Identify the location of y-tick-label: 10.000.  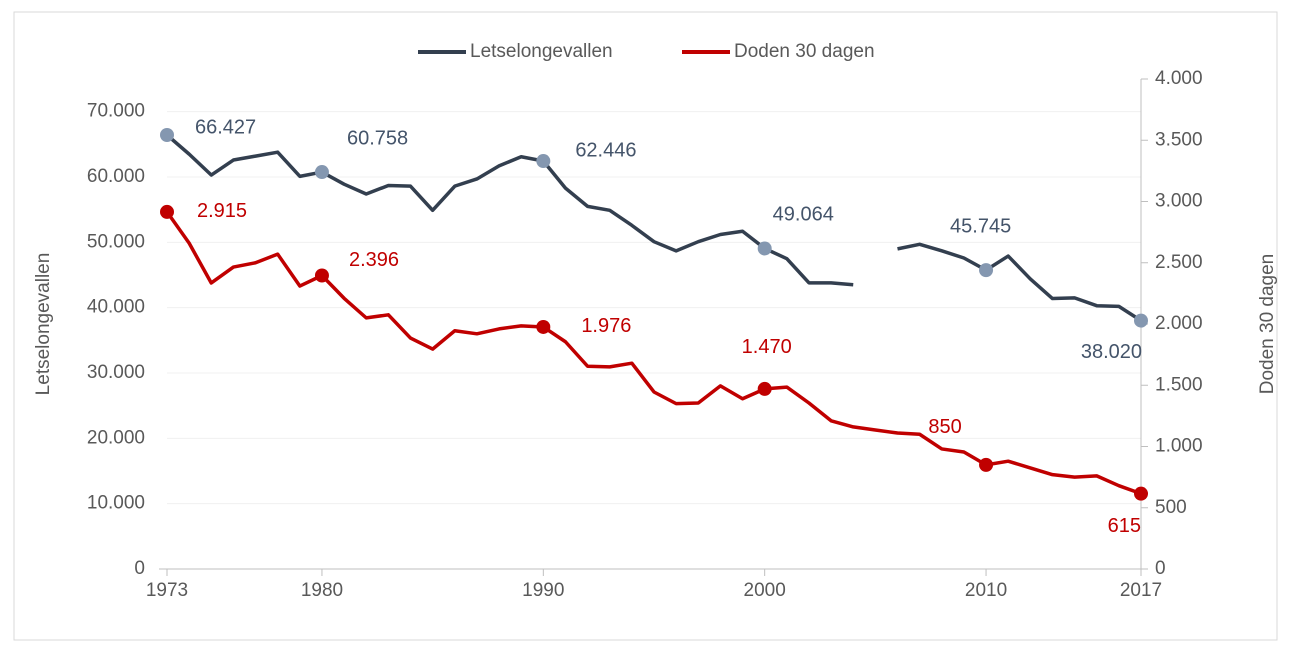
(116, 503).